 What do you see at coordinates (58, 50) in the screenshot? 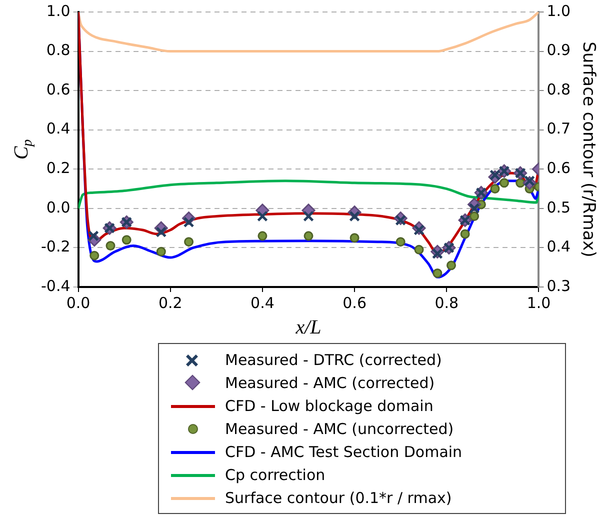
I see `y-tick-label: 0.8` at bounding box center [58, 50].